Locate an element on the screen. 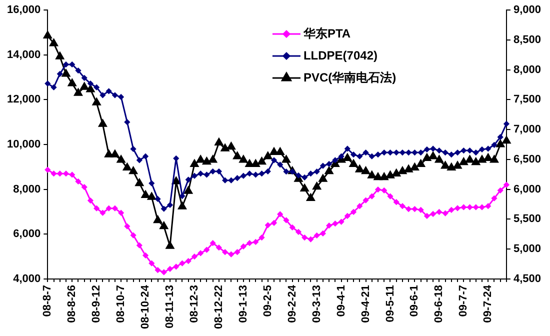 The height and width of the screenshot is (336, 550). y-tick-label: 14,000 is located at coordinates (23, 54).